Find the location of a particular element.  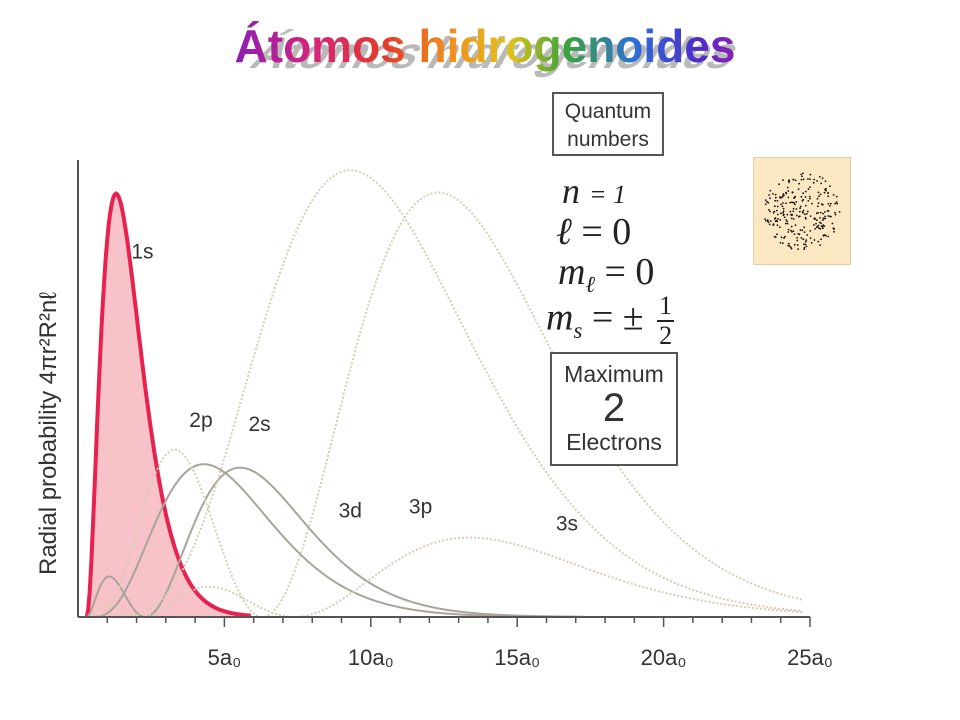

series-label-1s: 1s is located at coordinates (142, 251).